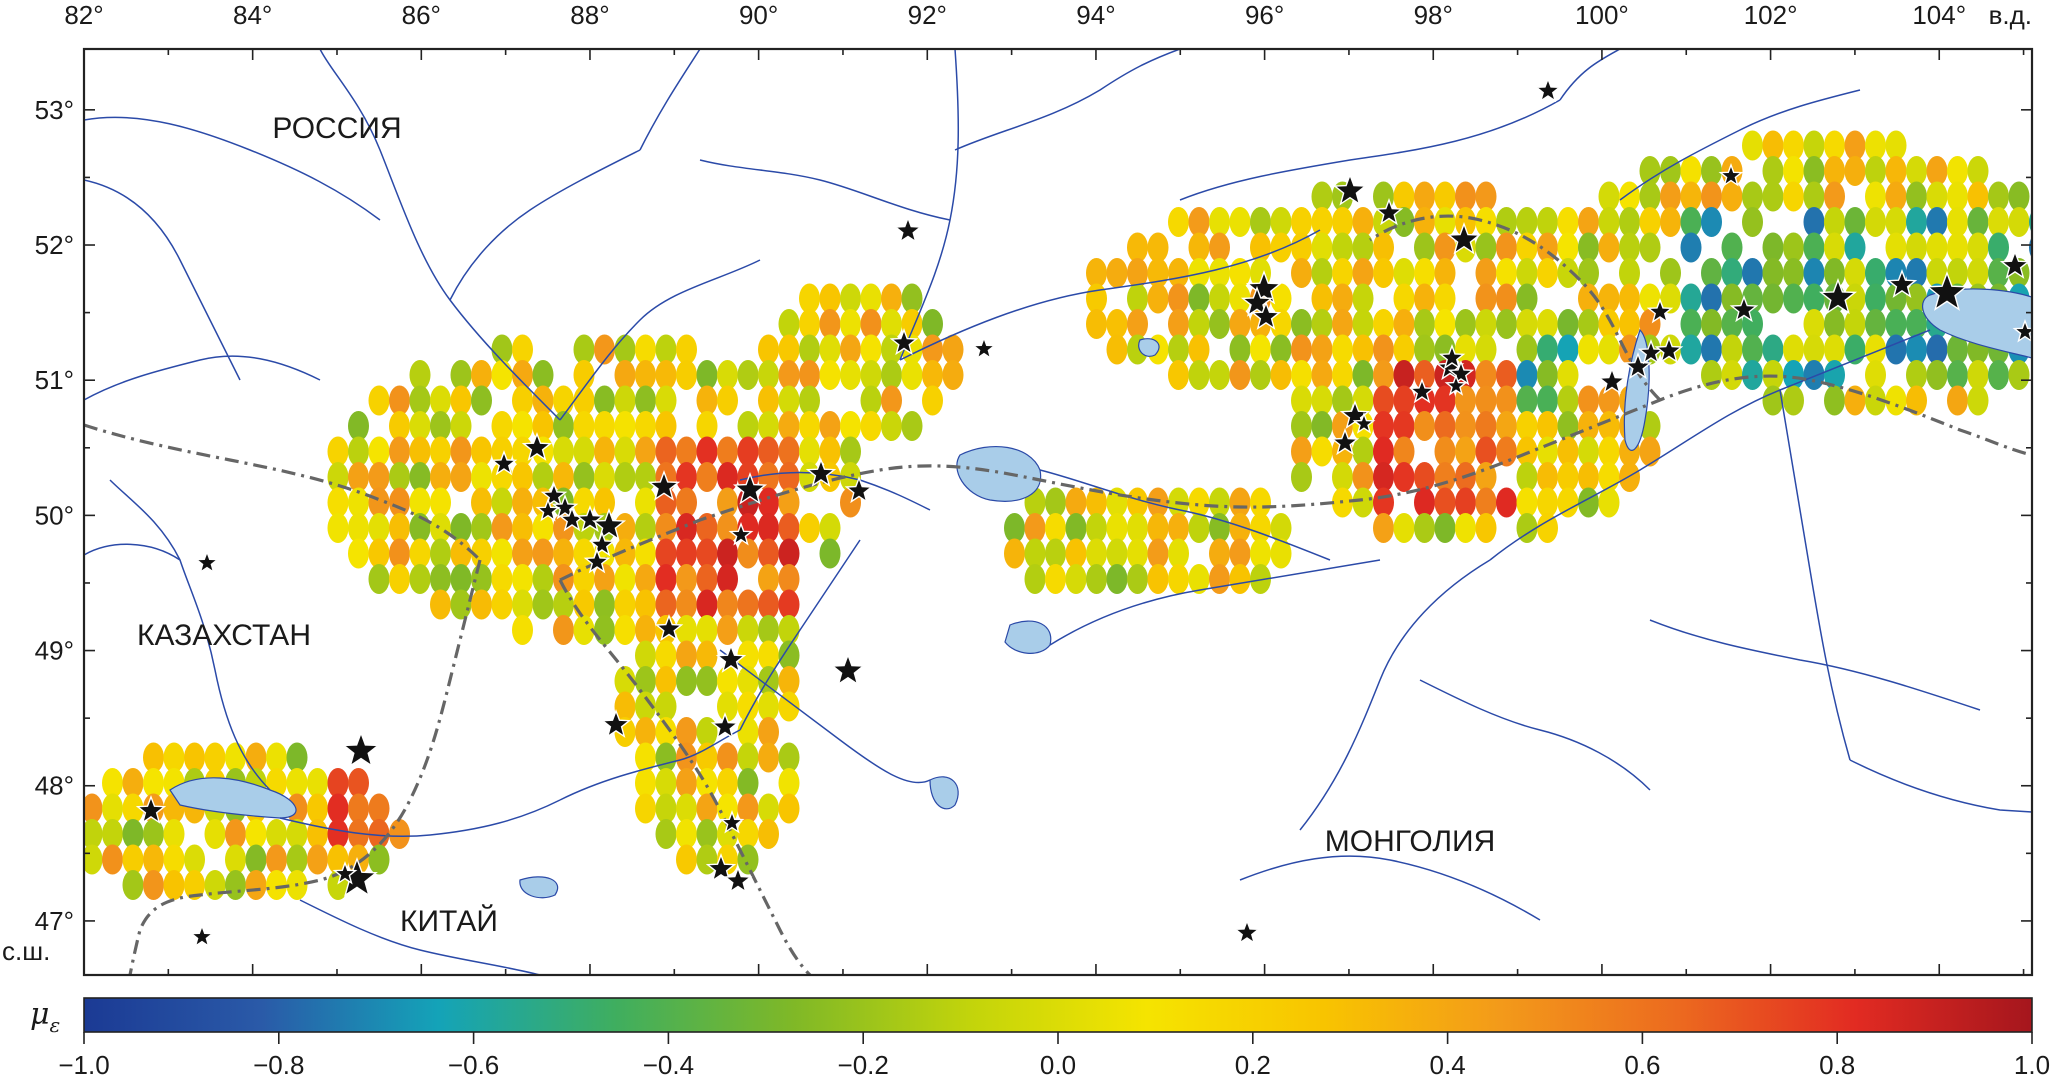  I want to click on colorbar-ticks: −1.0 −0.8 −0.6 −0.4 −0.2 0.0 0.2 0.4 0.6 0.8 1.0, so click(1054, 1056).